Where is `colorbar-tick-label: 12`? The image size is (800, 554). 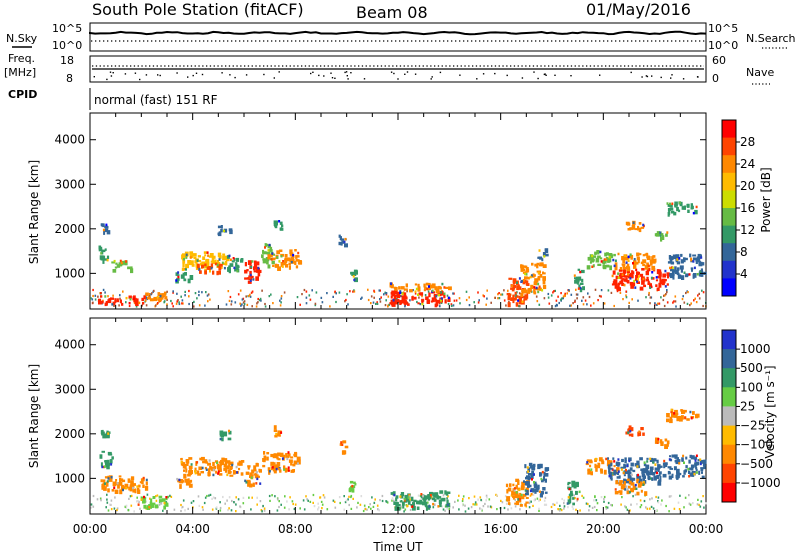
colorbar-tick-label: 12 is located at coordinates (747, 230).